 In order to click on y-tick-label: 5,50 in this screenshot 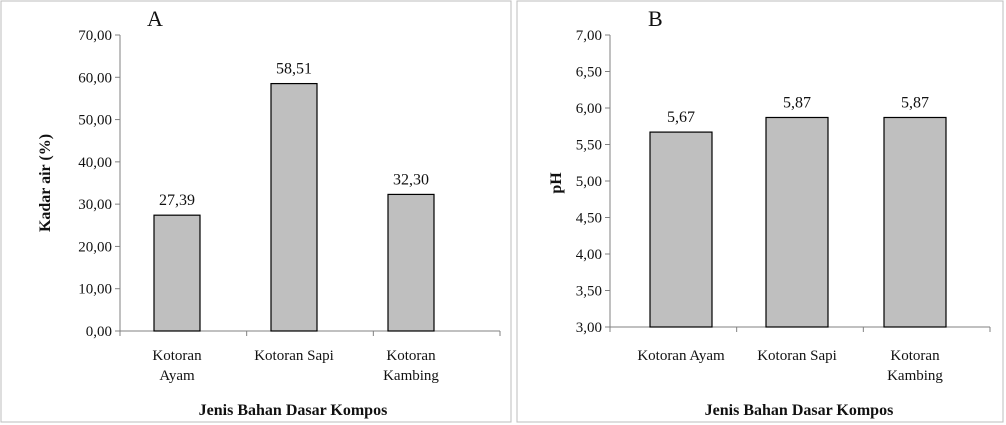, I will do `click(589, 146)`.